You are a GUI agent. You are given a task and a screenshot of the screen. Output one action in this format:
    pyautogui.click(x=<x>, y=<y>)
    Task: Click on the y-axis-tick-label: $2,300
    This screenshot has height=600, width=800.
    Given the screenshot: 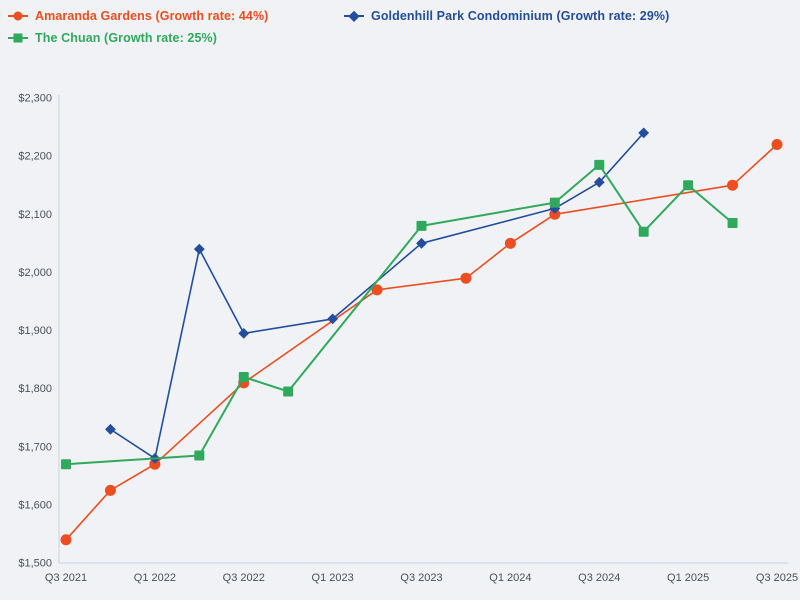 What is the action you would take?
    pyautogui.click(x=35, y=99)
    